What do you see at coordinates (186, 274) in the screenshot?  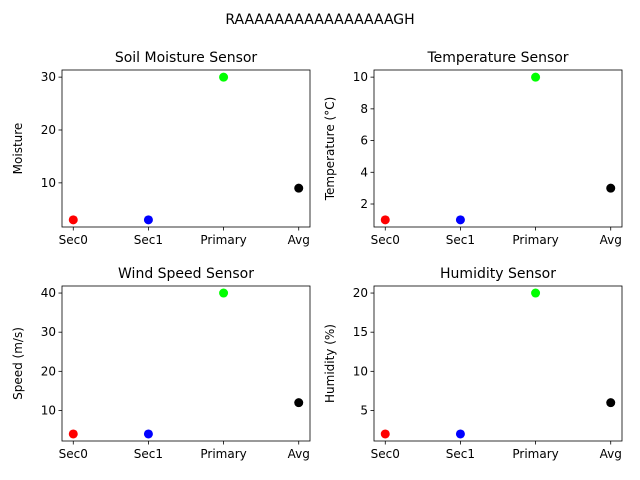 I see `wind-speed-title: Wind Speed Sensor` at bounding box center [186, 274].